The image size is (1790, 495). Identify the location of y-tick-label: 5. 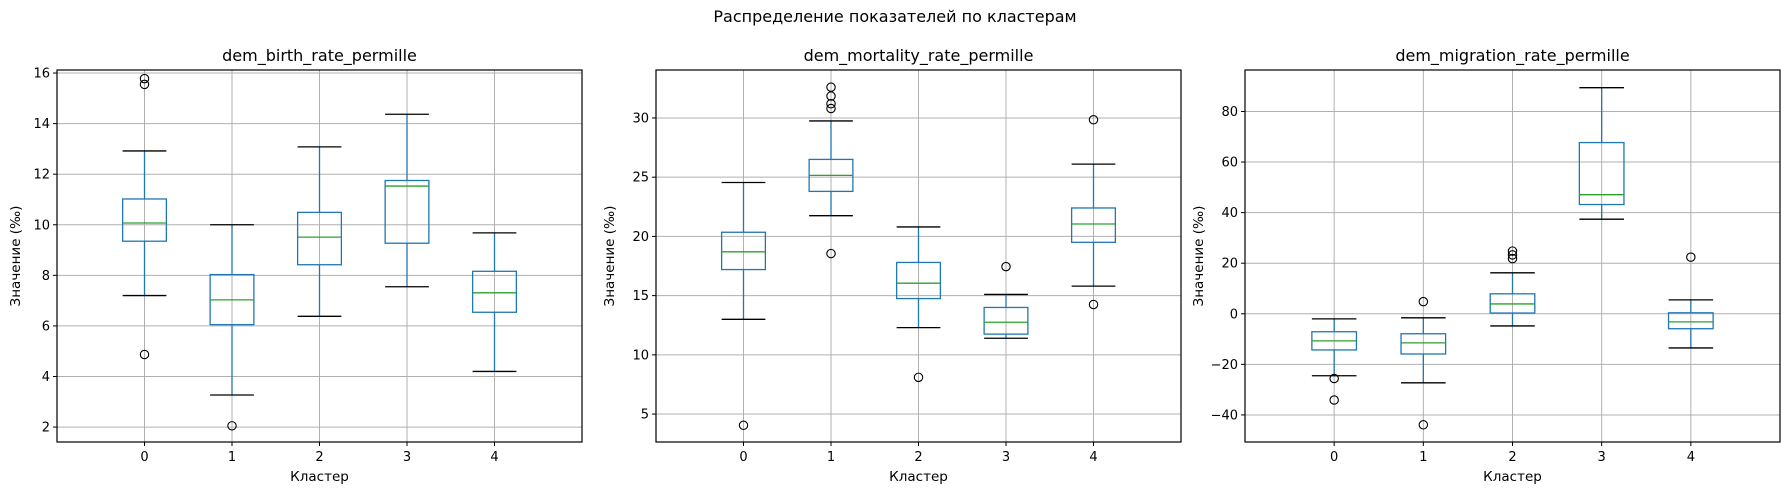
(645, 415).